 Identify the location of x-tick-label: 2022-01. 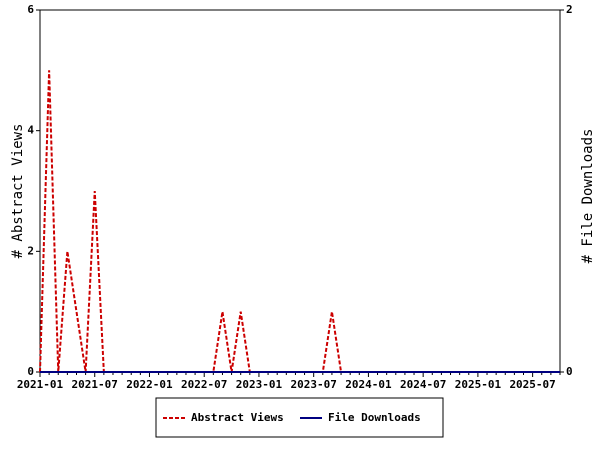
(149, 384).